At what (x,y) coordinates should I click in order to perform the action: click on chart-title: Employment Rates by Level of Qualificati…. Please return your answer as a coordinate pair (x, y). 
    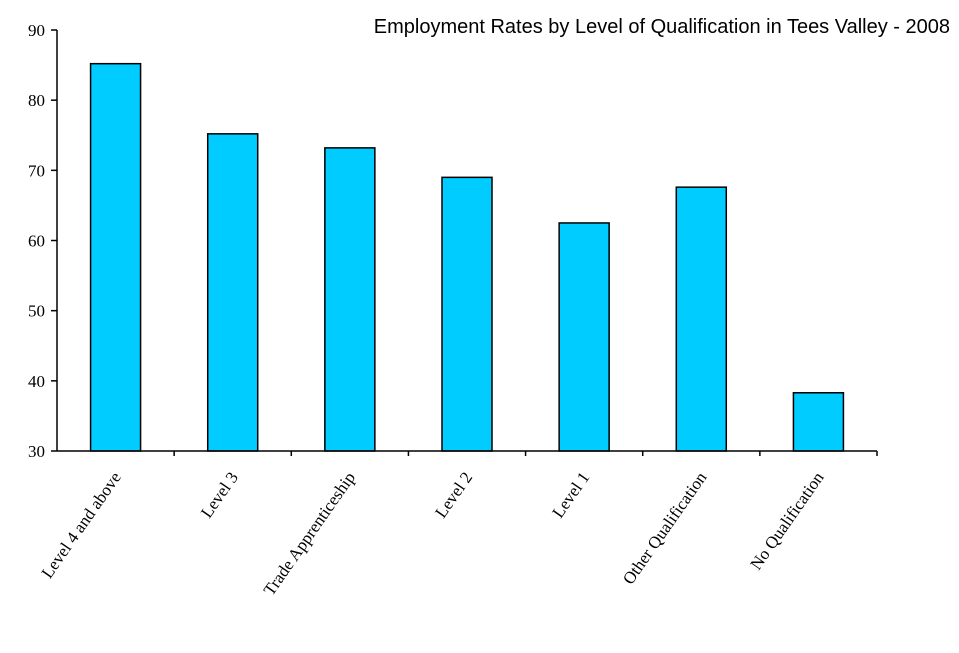
    Looking at the image, I should click on (662, 27).